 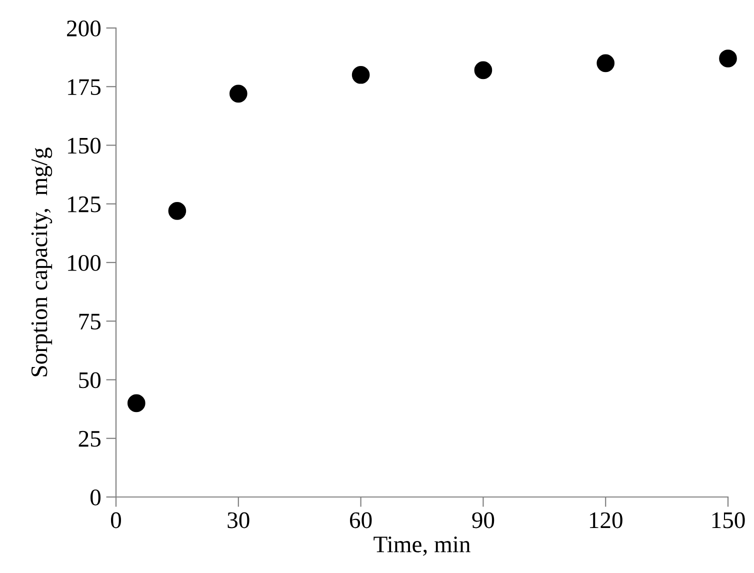 I want to click on y-tick-label: 100, so click(x=84, y=262).